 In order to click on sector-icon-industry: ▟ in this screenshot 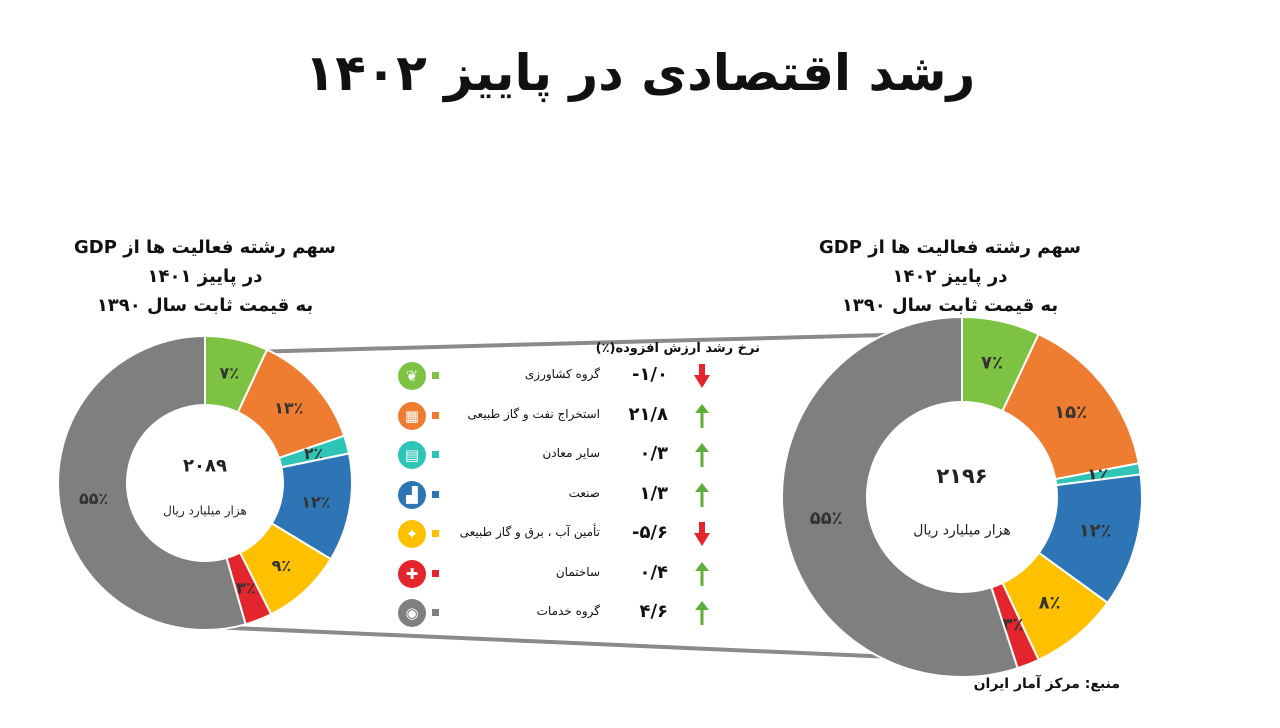, I will do `click(412, 494)`.